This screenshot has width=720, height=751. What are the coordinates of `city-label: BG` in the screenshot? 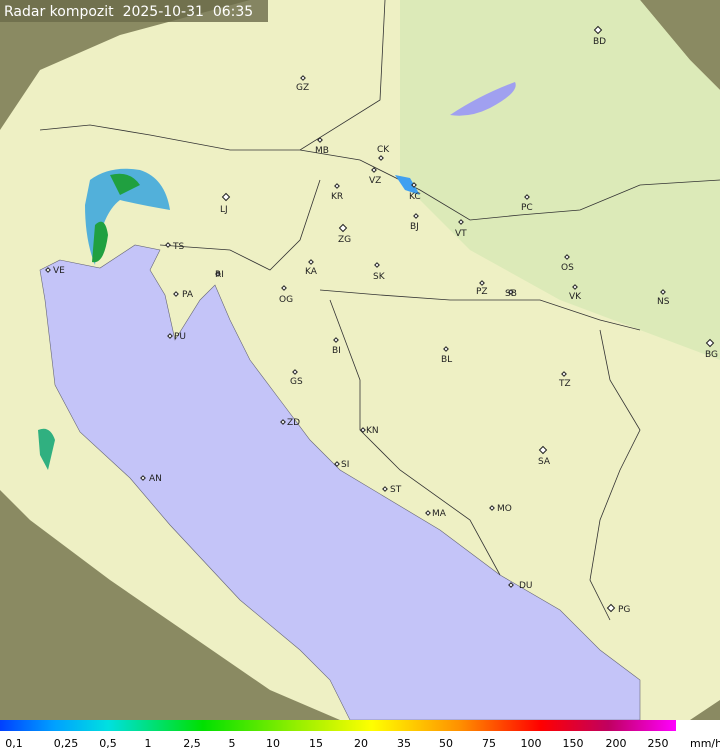 It's located at (711, 355).